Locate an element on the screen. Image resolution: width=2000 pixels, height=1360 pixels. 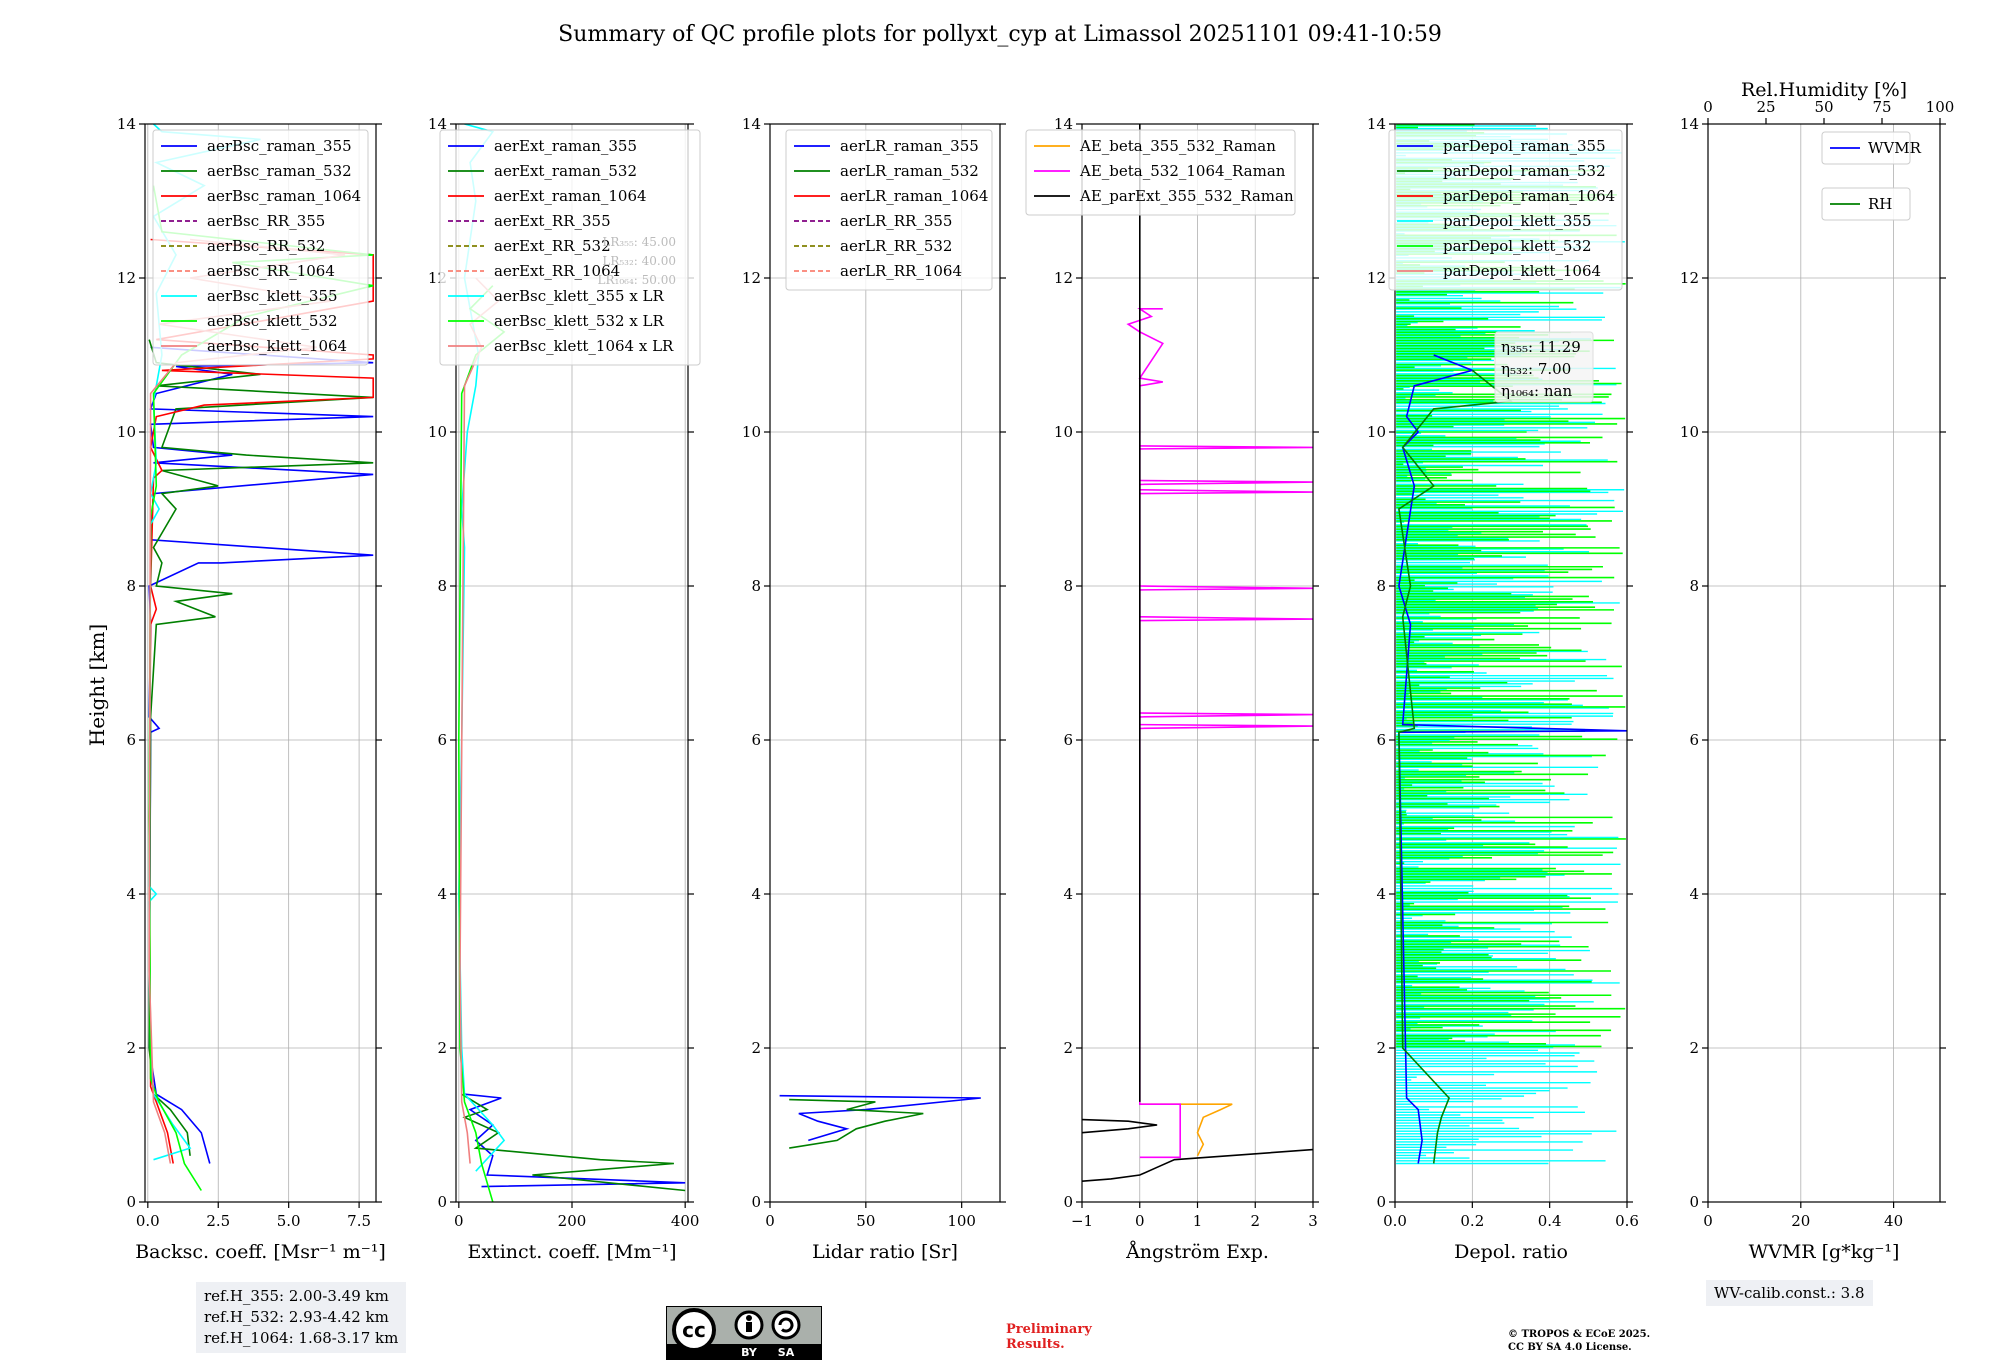
legend-label: aerLR_raman_1064 is located at coordinates (914, 196).